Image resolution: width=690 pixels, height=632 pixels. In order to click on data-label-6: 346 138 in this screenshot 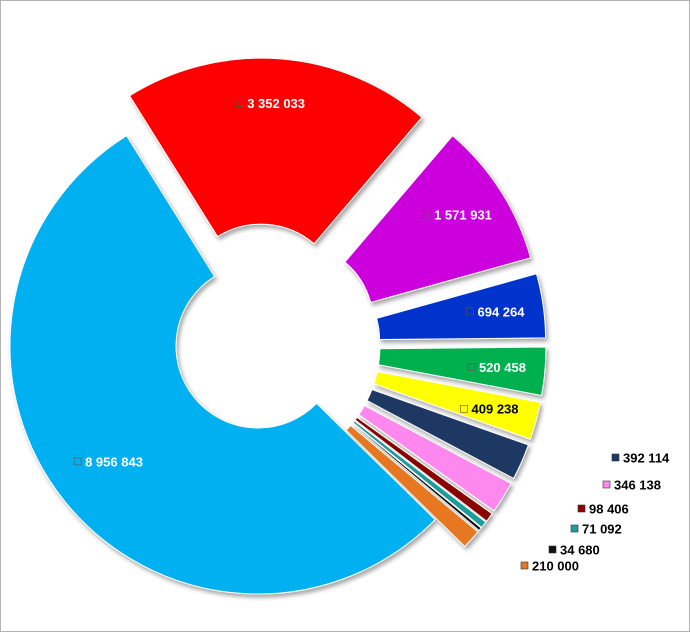, I will do `click(631, 484)`.